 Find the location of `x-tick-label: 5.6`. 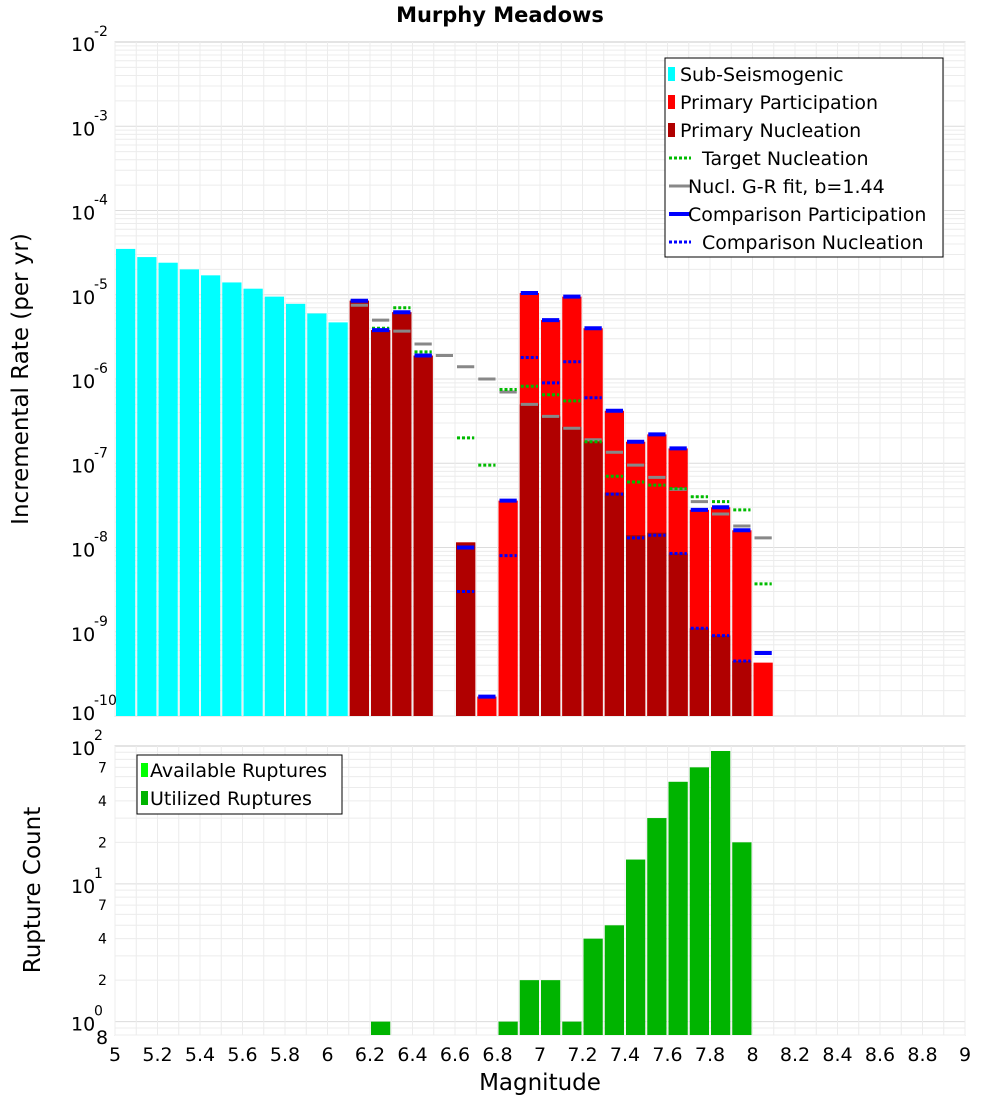

x-tick-label: 5.6 is located at coordinates (242, 1055).